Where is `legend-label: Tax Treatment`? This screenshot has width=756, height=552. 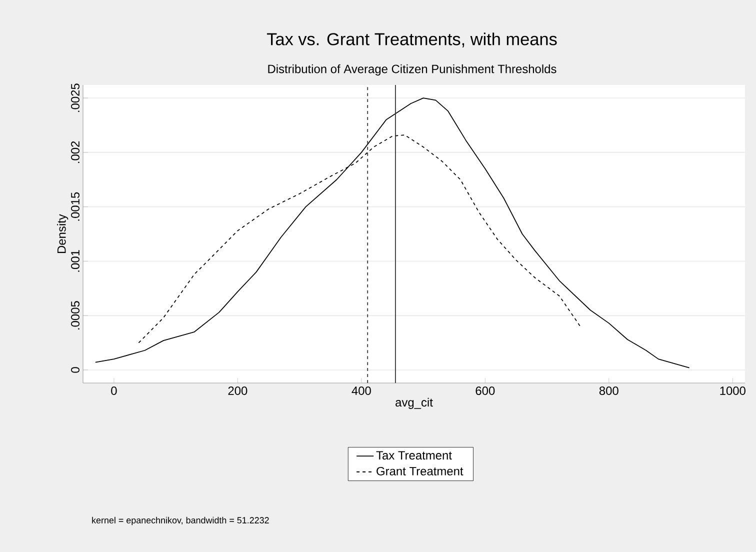 legend-label: Tax Treatment is located at coordinates (414, 455).